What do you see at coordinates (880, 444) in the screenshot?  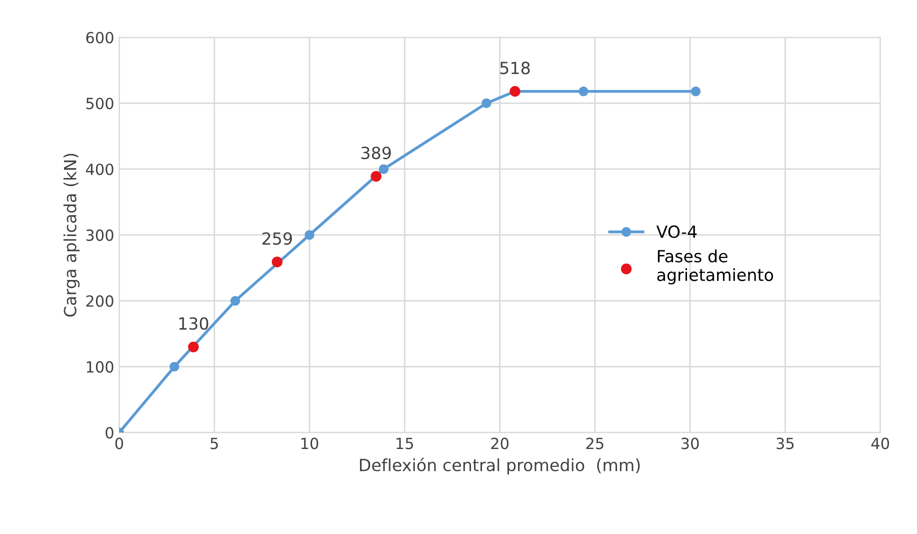 I see `x-tick-label: 40` at bounding box center [880, 444].